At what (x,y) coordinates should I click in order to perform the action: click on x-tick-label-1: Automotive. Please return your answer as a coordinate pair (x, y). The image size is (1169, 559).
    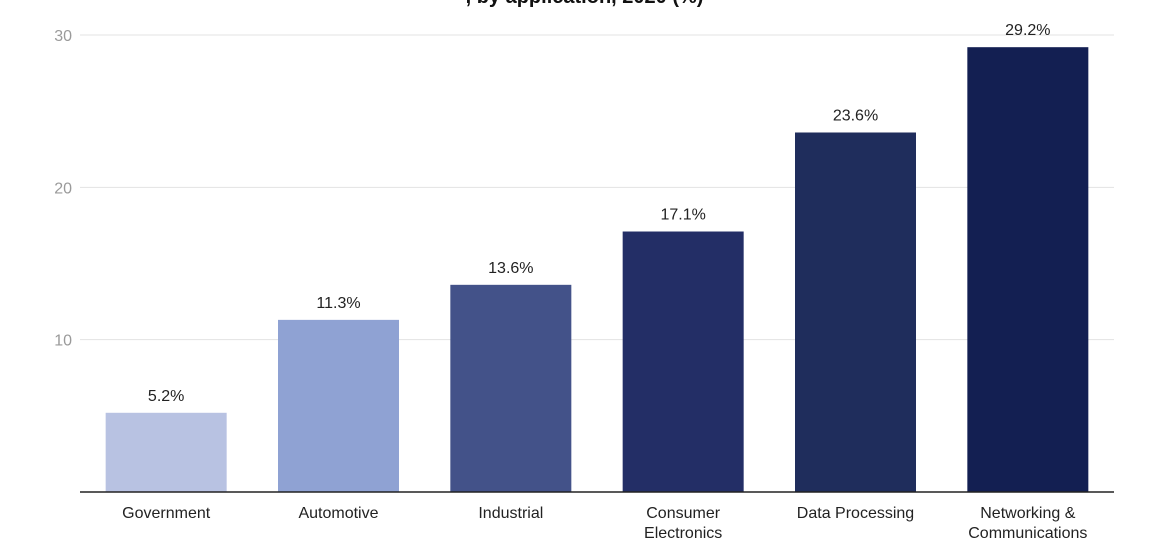
    Looking at the image, I should click on (338, 513).